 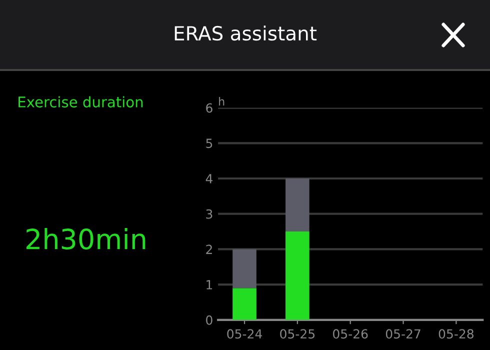 What do you see at coordinates (456, 334) in the screenshot?
I see `x-tick-label: 05-28` at bounding box center [456, 334].